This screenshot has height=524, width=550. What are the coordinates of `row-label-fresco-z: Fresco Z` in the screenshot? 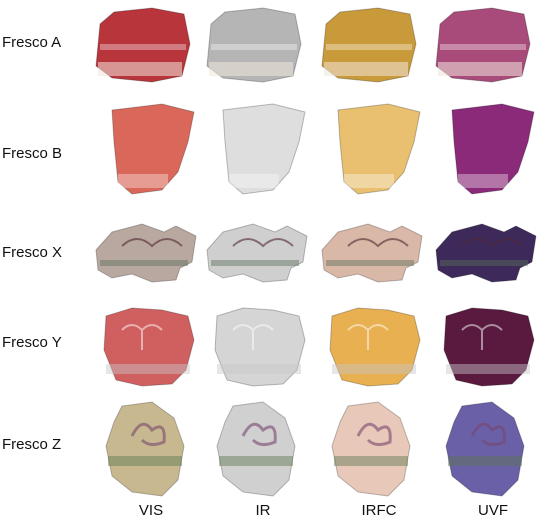 It's located at (32, 444).